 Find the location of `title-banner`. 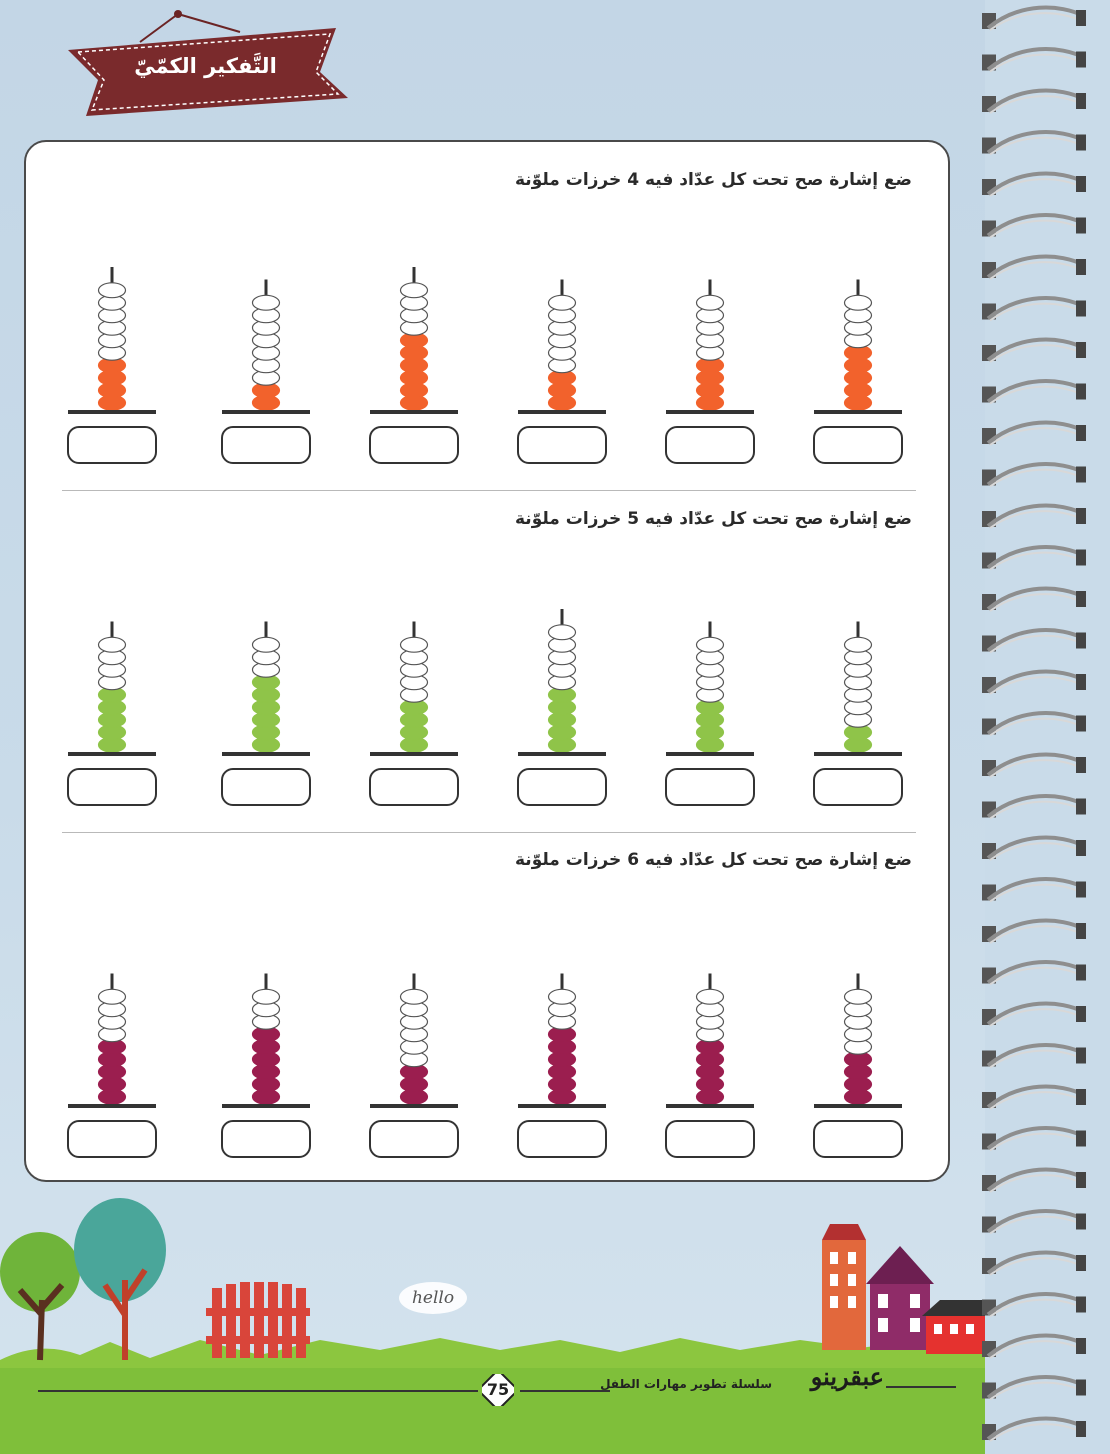

title-banner is located at coordinates (208, 72).